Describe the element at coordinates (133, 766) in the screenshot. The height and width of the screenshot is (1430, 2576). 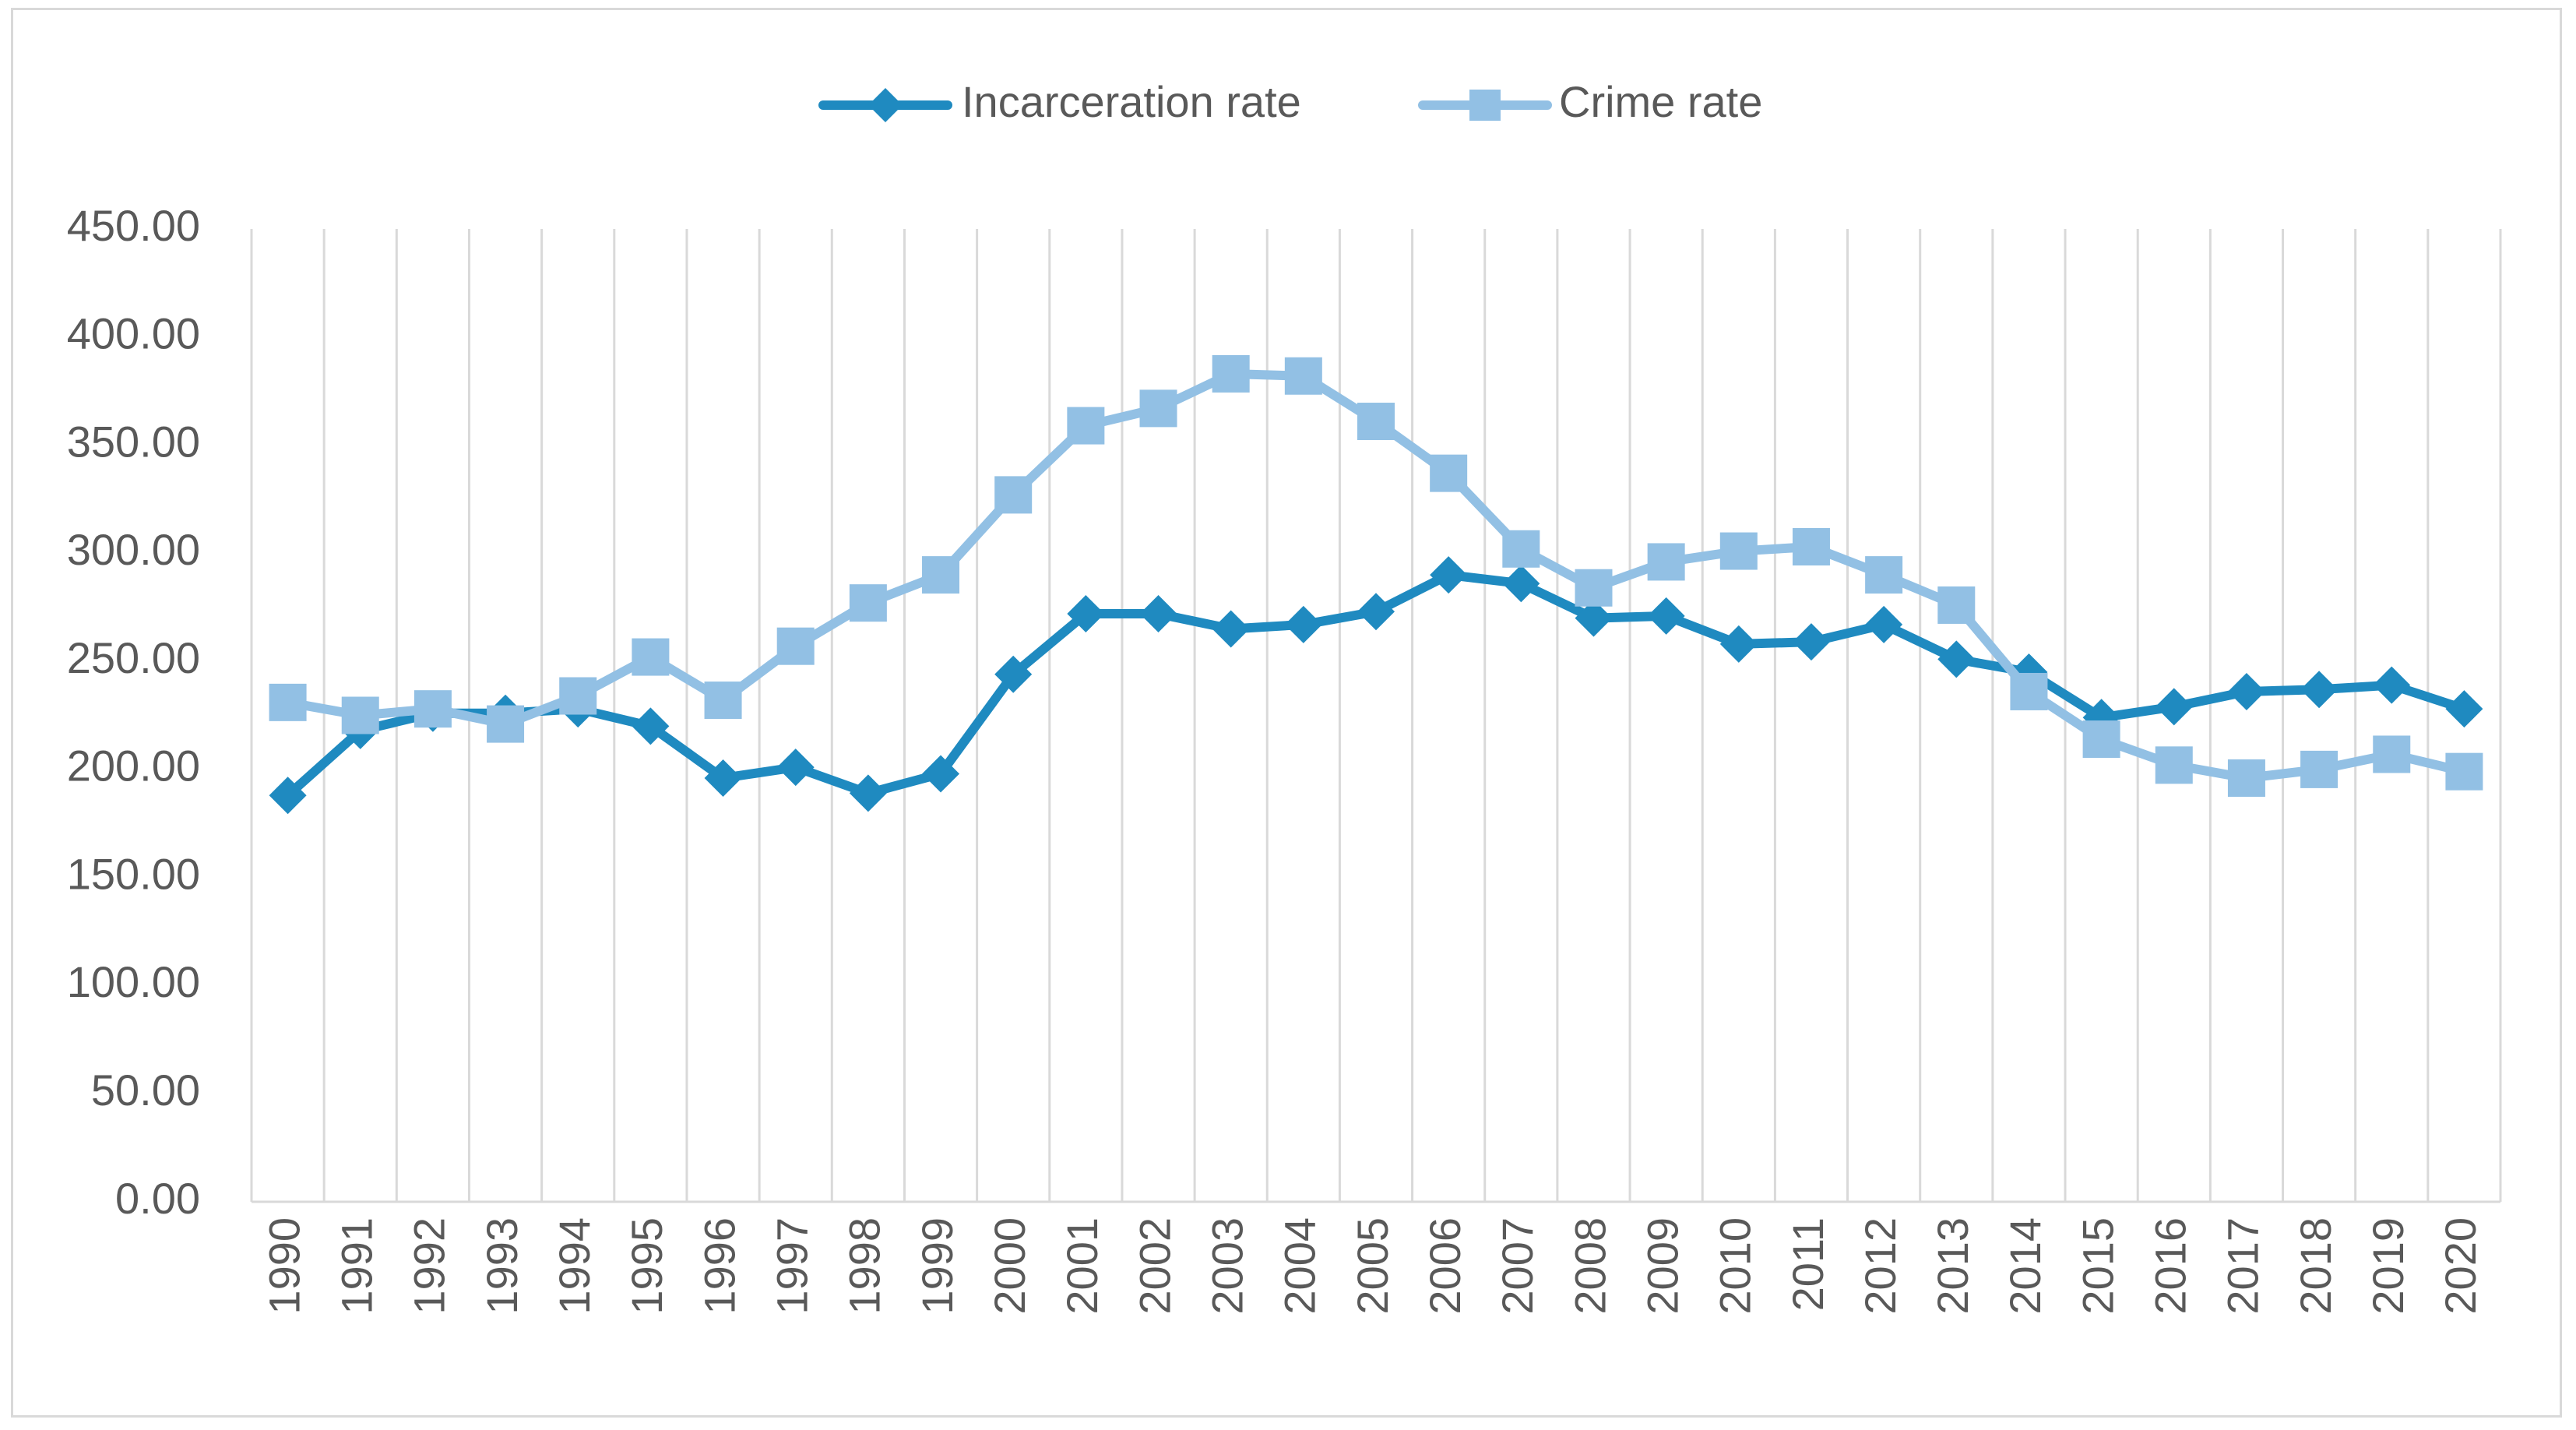
I see `y-tick-label: 200.00` at that location.